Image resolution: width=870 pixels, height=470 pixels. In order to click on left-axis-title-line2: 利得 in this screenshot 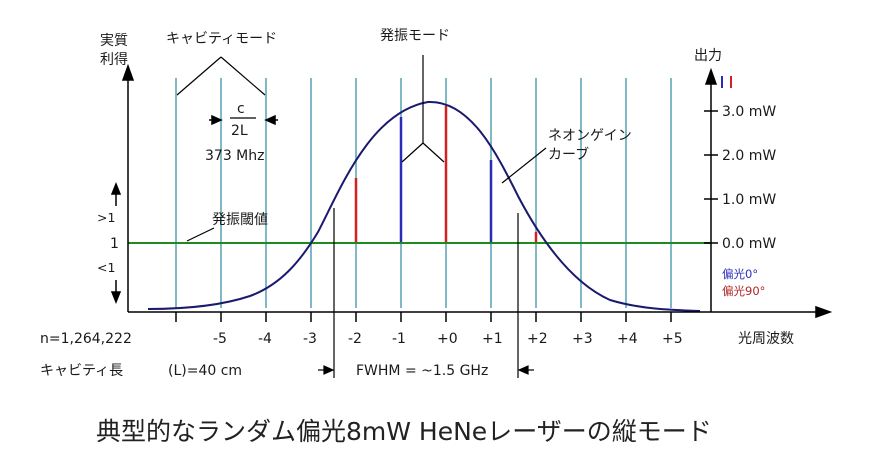, I will do `click(114, 59)`.